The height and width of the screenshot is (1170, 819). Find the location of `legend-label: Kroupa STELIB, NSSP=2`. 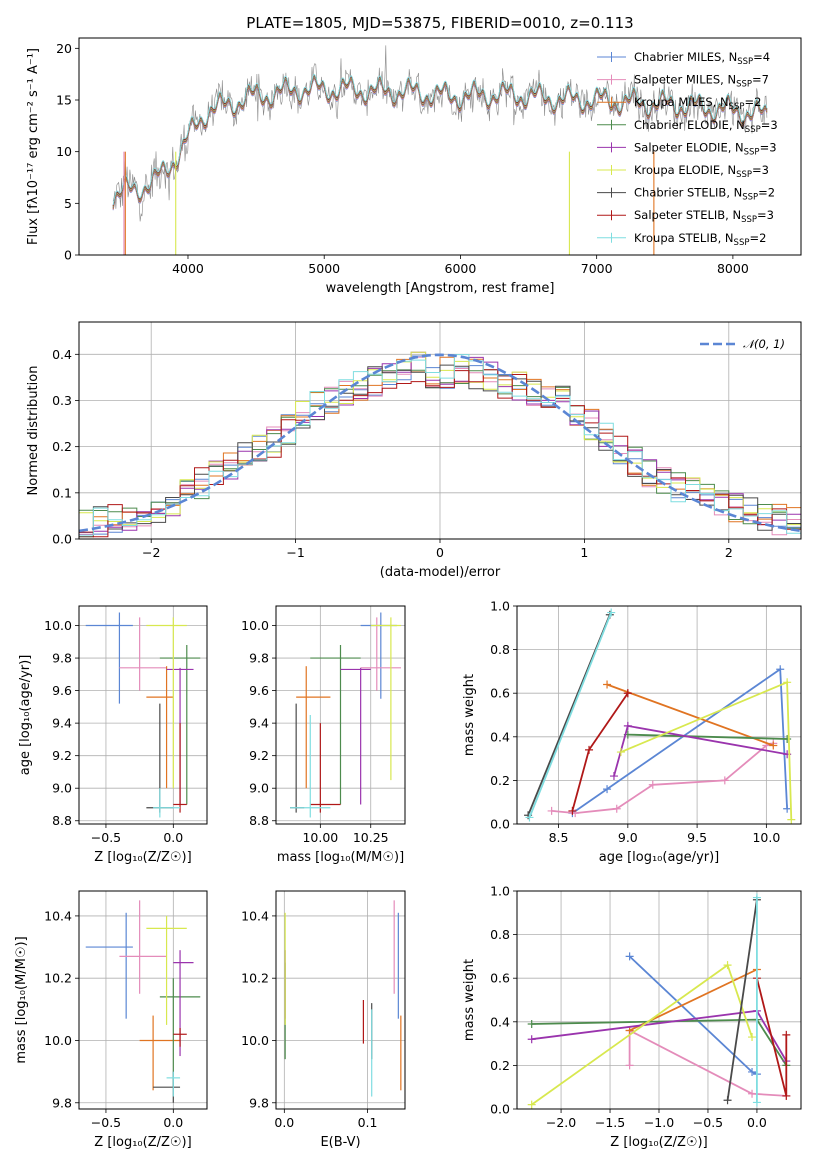

legend-label: Kroupa STELIB, NSSP=2 is located at coordinates (700, 239).